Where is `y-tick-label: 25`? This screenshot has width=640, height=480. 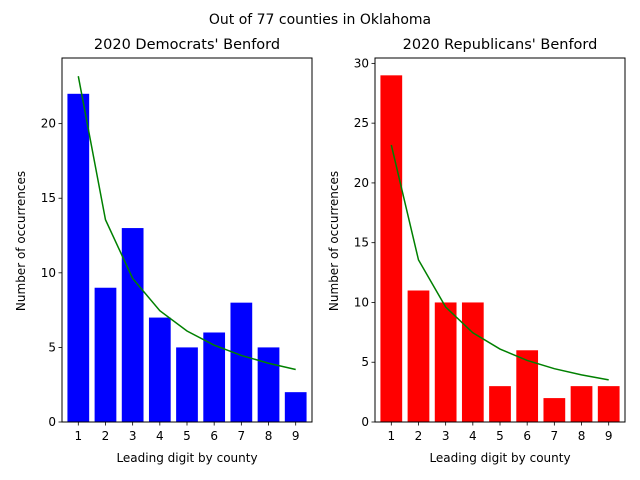 y-tick-label: 25 is located at coordinates (361, 123).